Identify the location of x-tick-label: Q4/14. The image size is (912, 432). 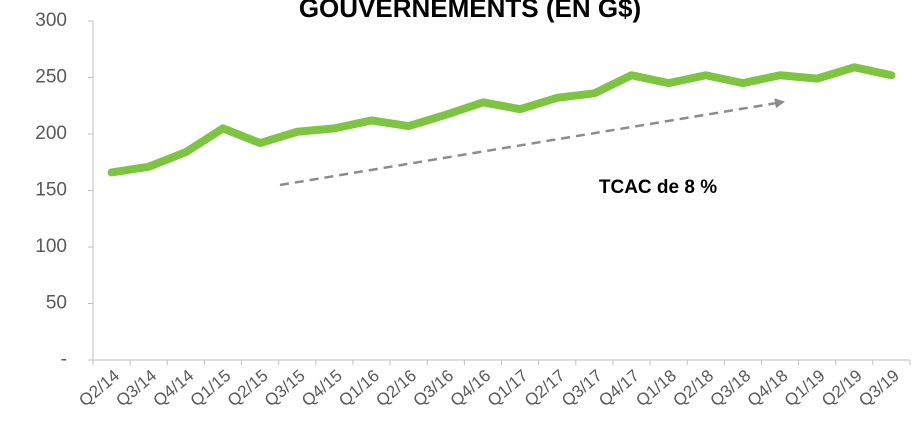
(174, 388).